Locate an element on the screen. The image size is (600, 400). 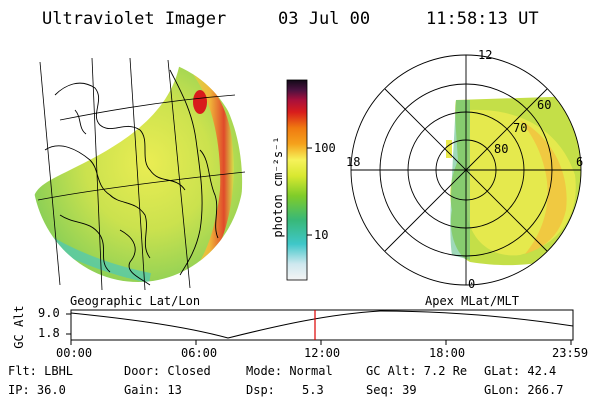
colorbar-tick-label-100: 100 is located at coordinates (325, 148).